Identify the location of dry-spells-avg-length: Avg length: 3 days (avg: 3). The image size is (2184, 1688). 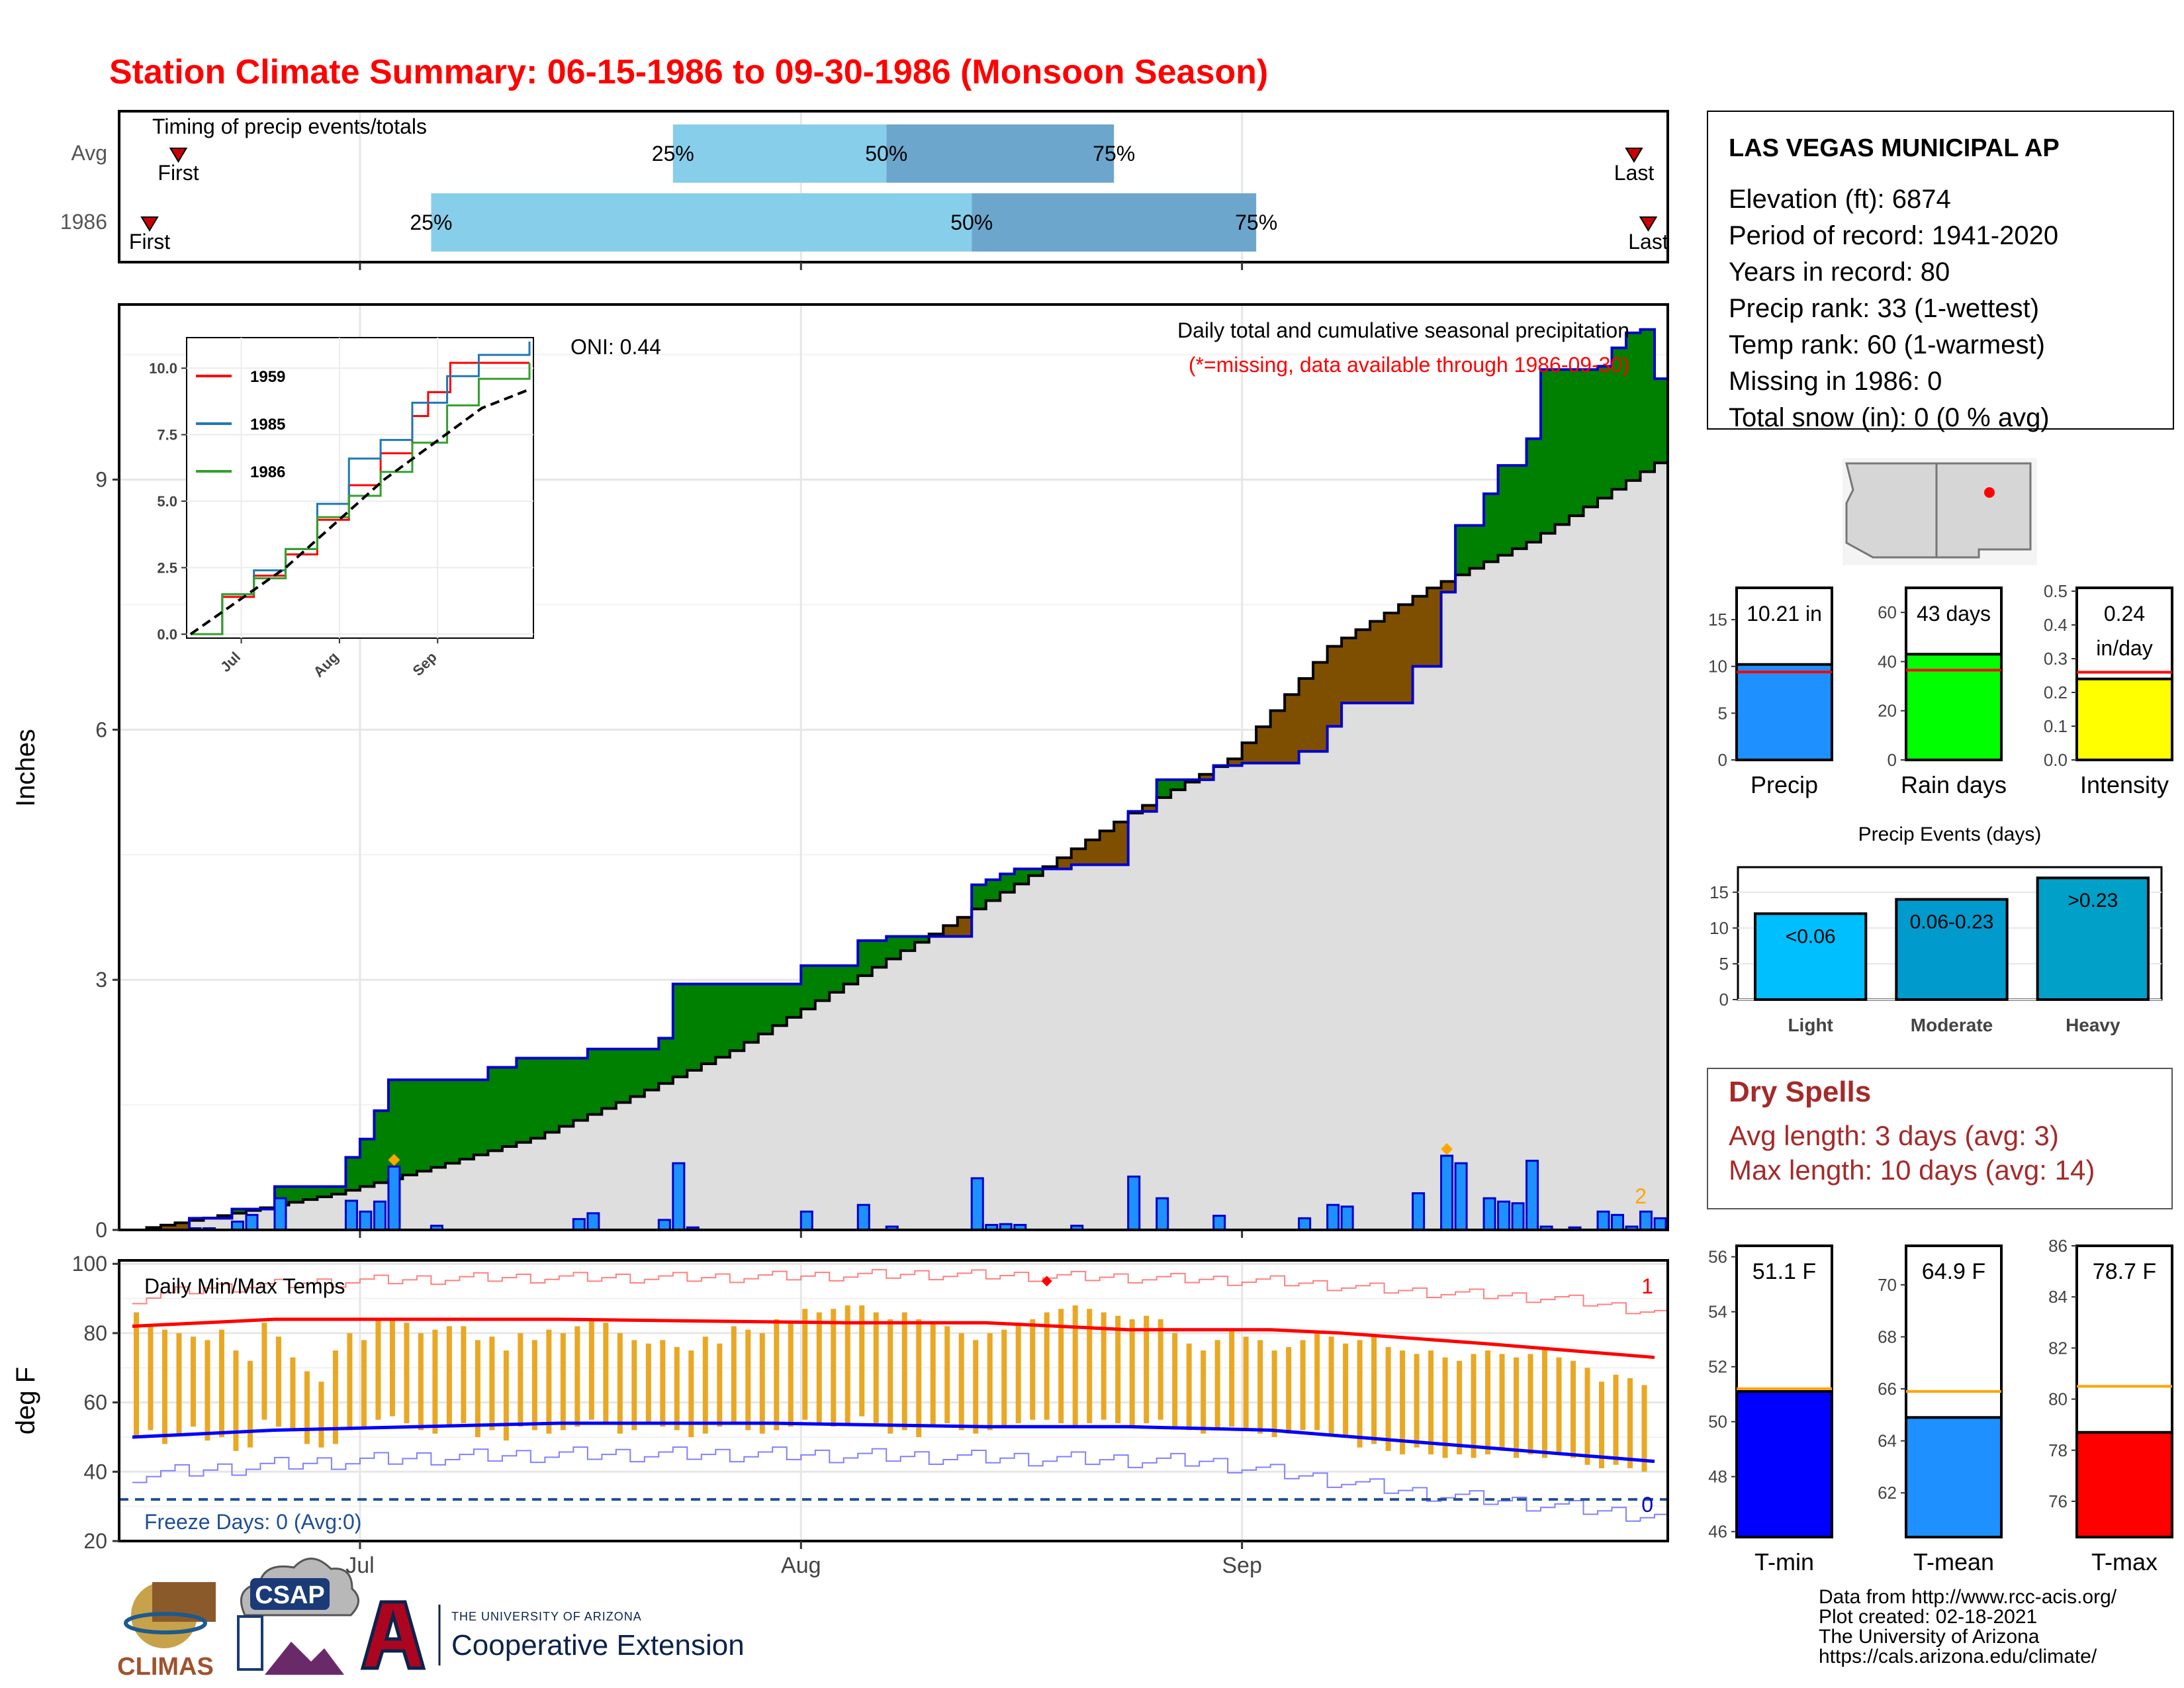
(1894, 1135).